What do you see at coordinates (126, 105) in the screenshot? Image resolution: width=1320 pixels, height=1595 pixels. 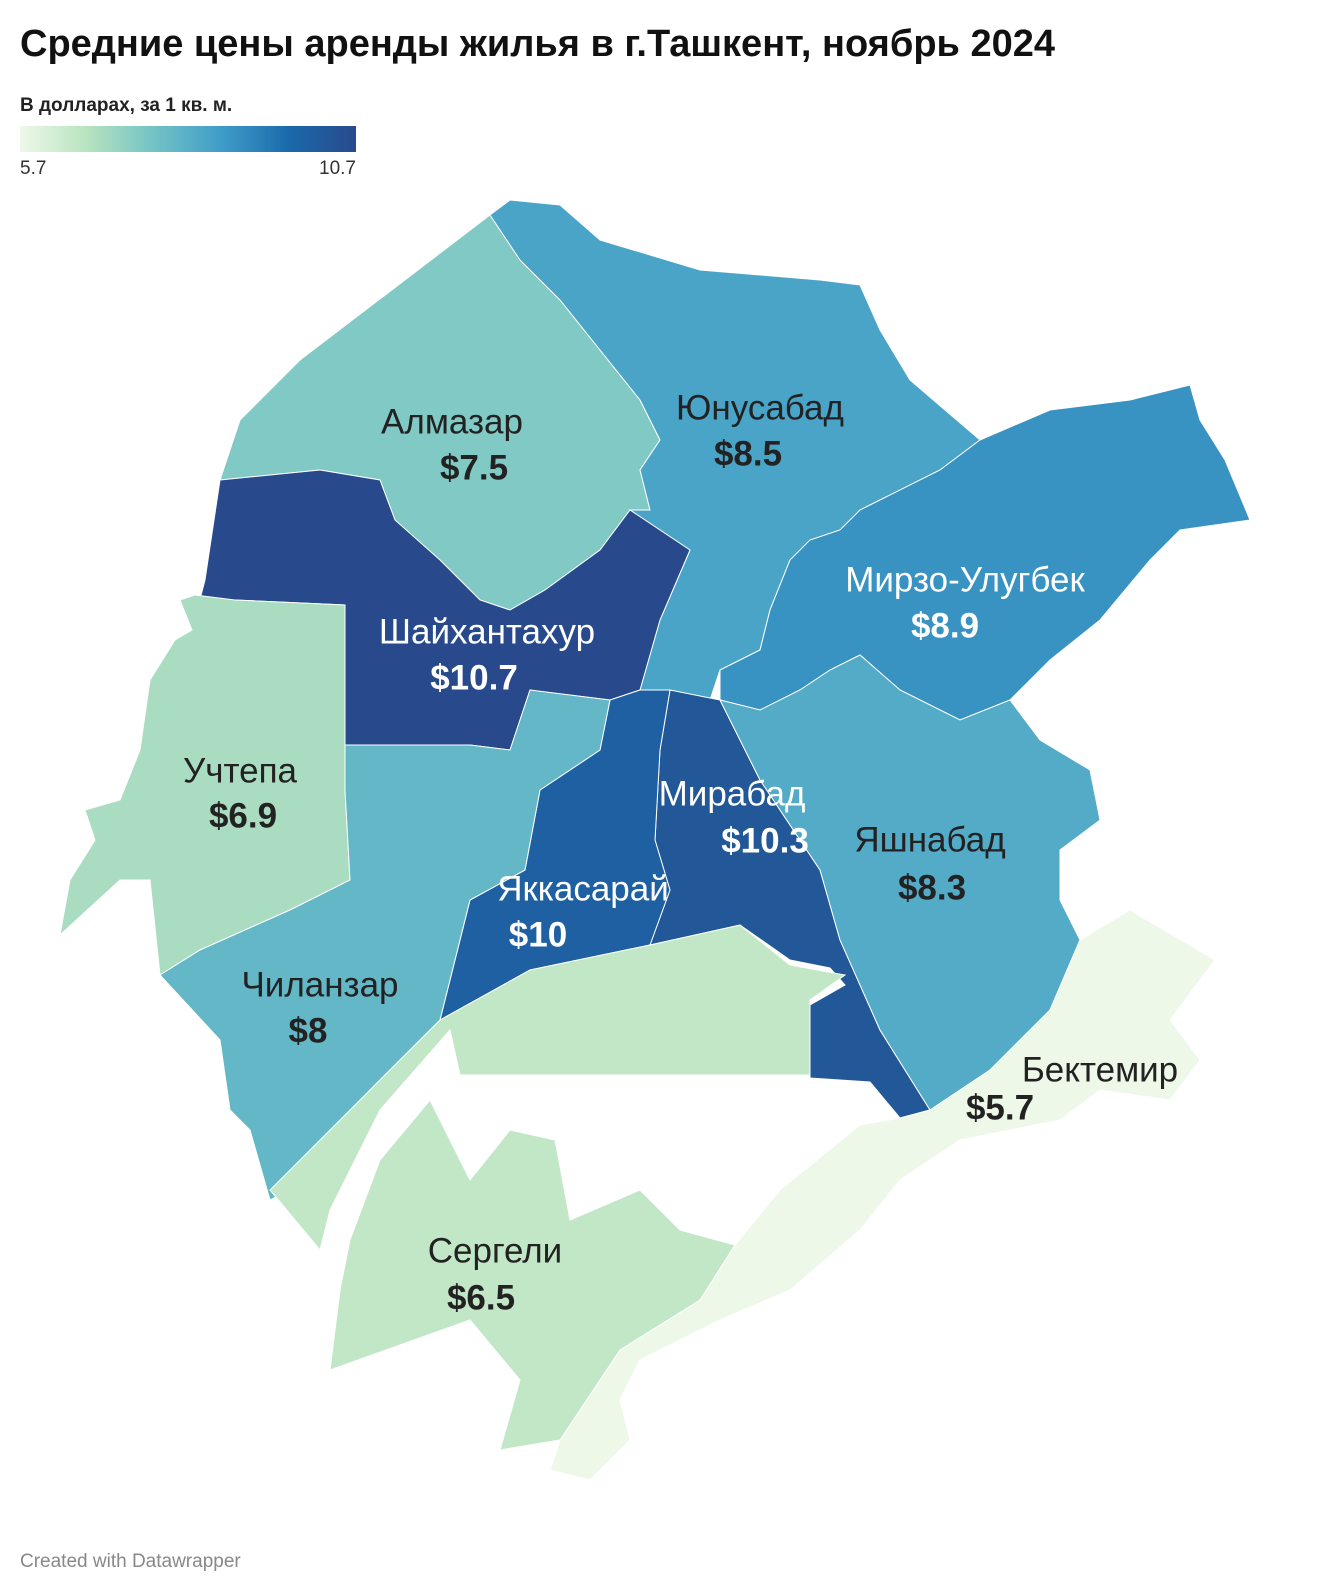 I see `subtitle: В долларах, за 1 кв. м.` at bounding box center [126, 105].